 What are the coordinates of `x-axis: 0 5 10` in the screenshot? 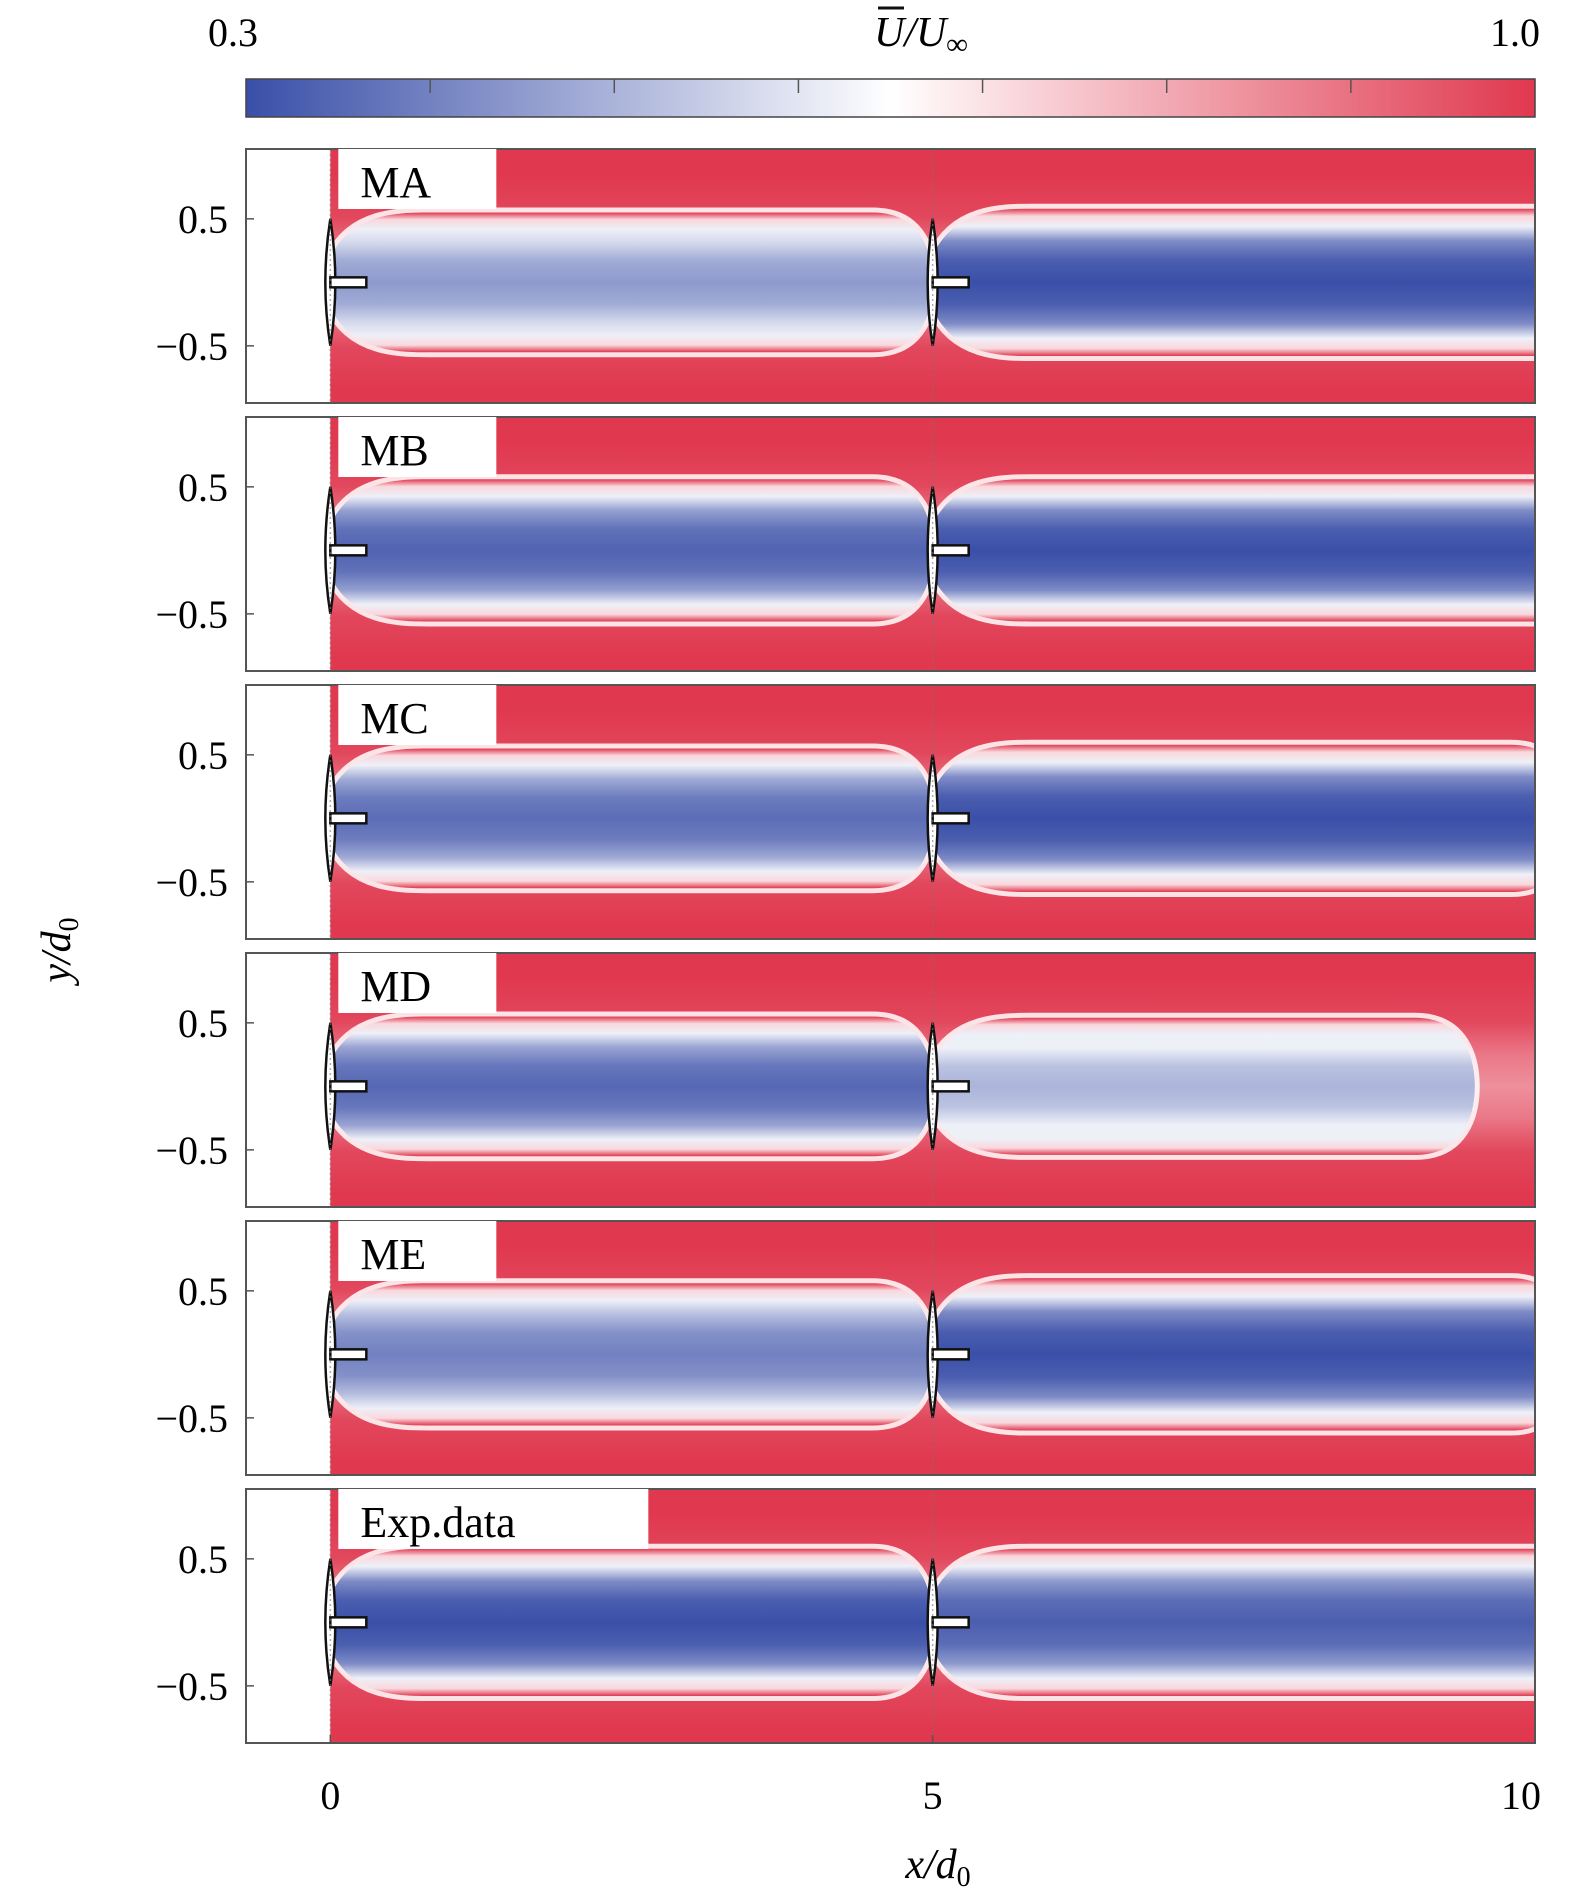 It's located at (930, 1776).